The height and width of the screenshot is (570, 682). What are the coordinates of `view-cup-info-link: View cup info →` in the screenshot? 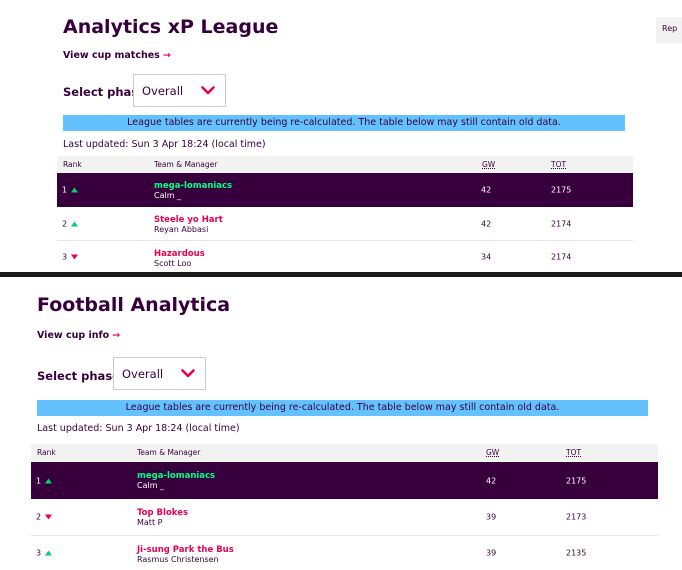 It's located at (78, 335).